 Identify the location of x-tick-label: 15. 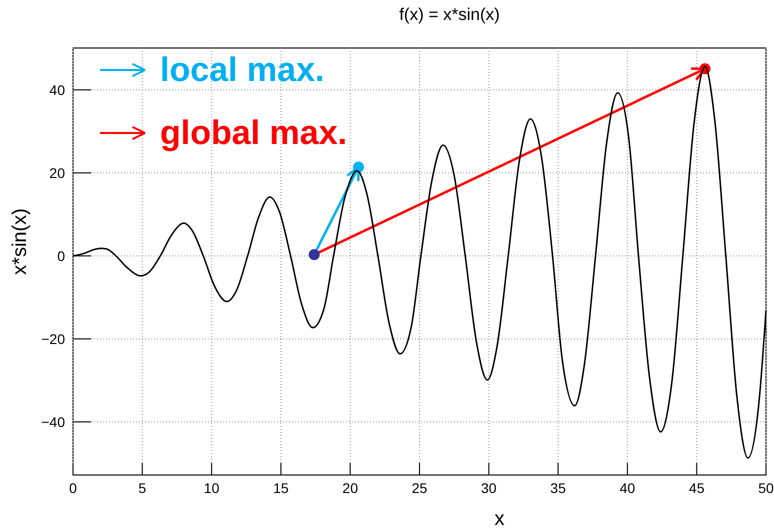
(281, 488).